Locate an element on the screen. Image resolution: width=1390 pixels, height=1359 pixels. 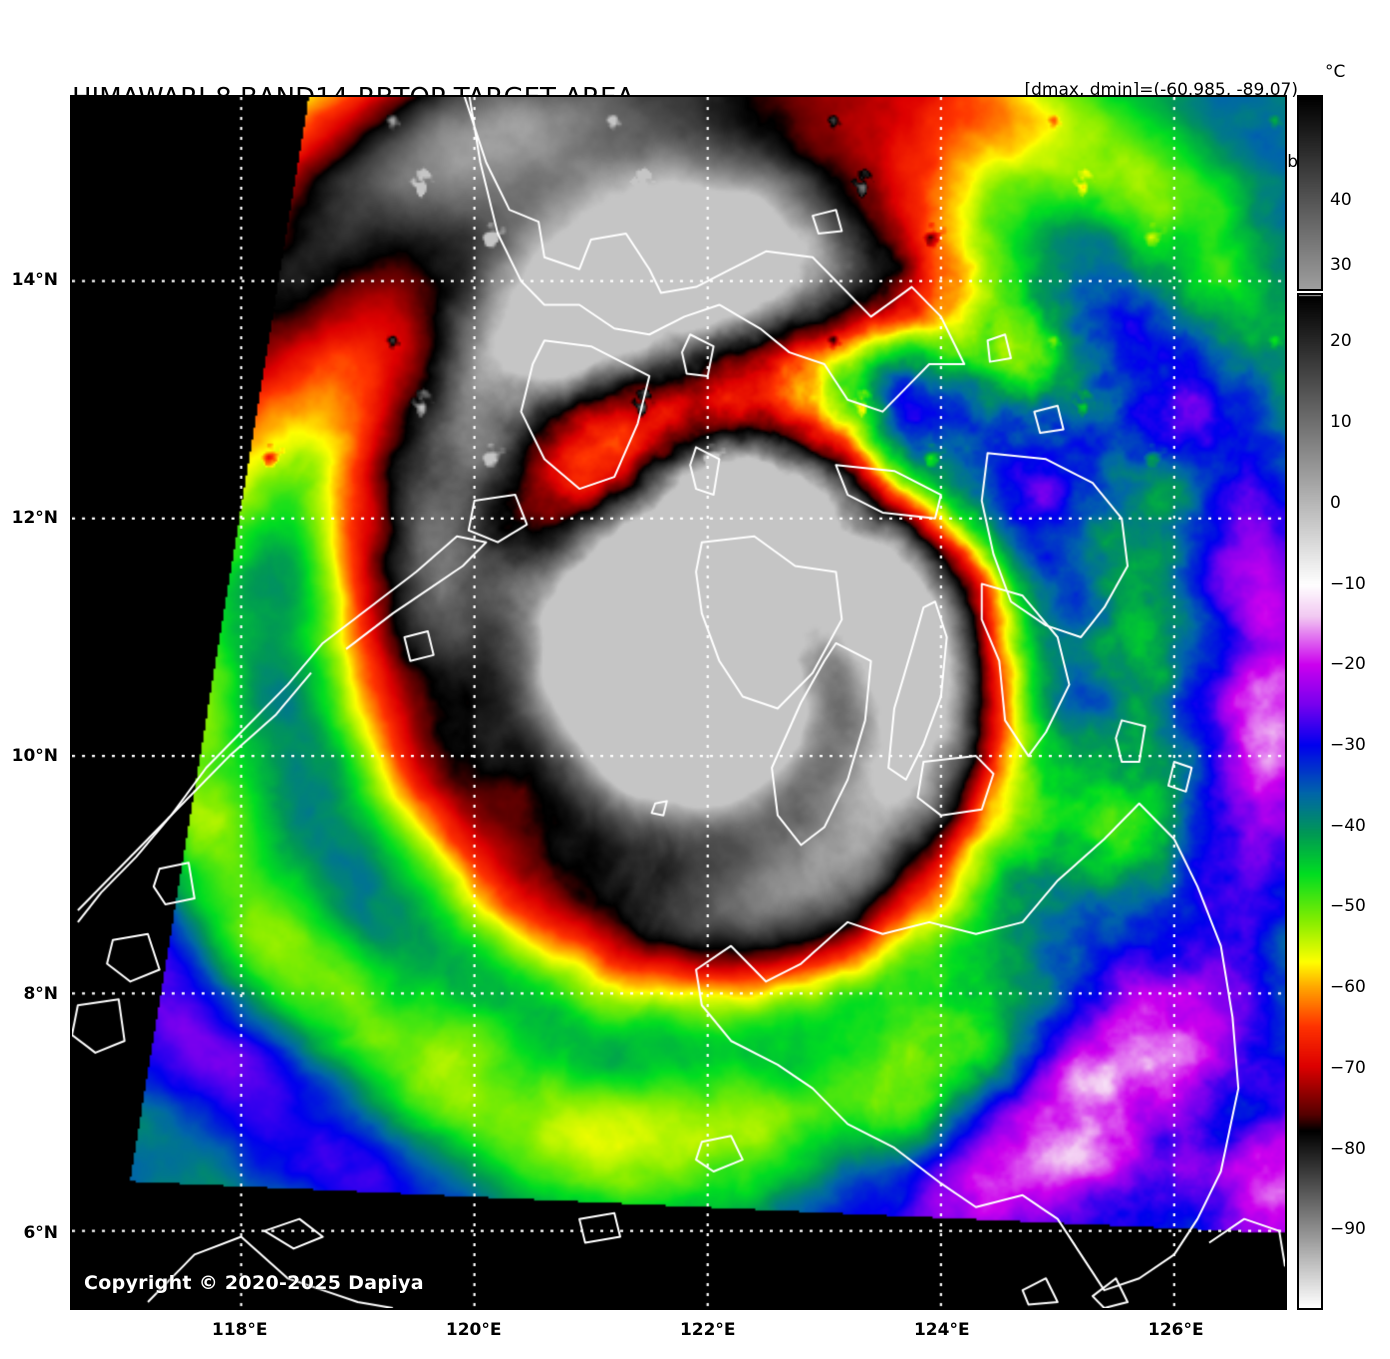
lat-tick-10N: 10°N is located at coordinates (34, 756).